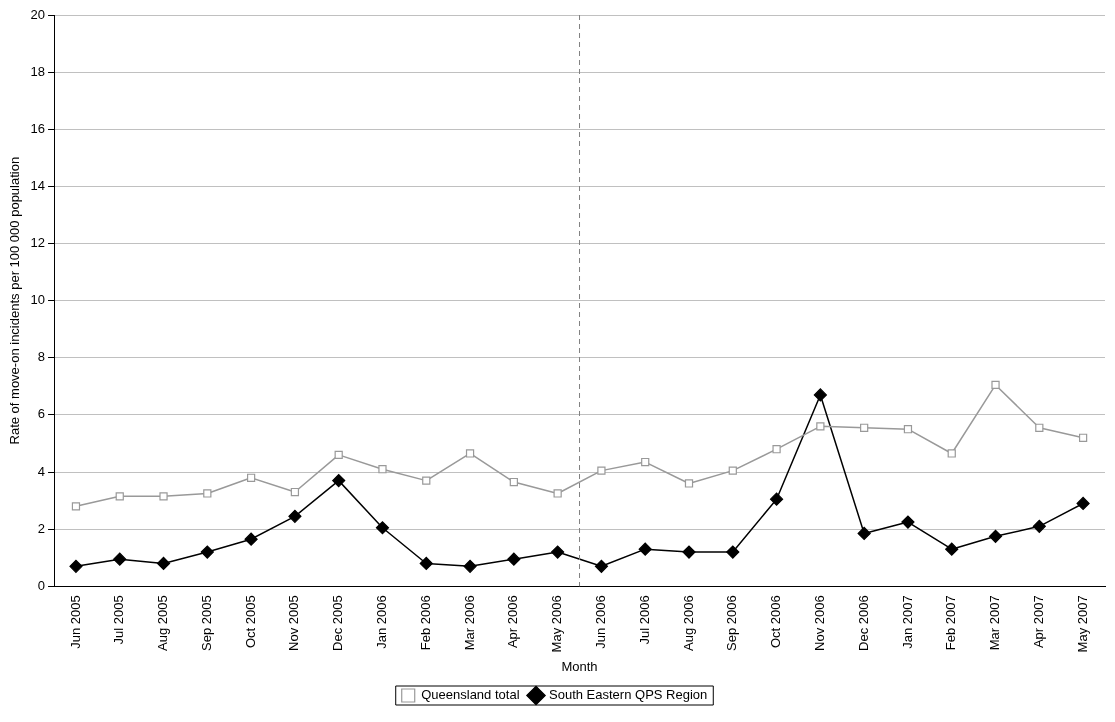  What do you see at coordinates (75, 622) in the screenshot?
I see `x-tick-label: Jun 2005` at bounding box center [75, 622].